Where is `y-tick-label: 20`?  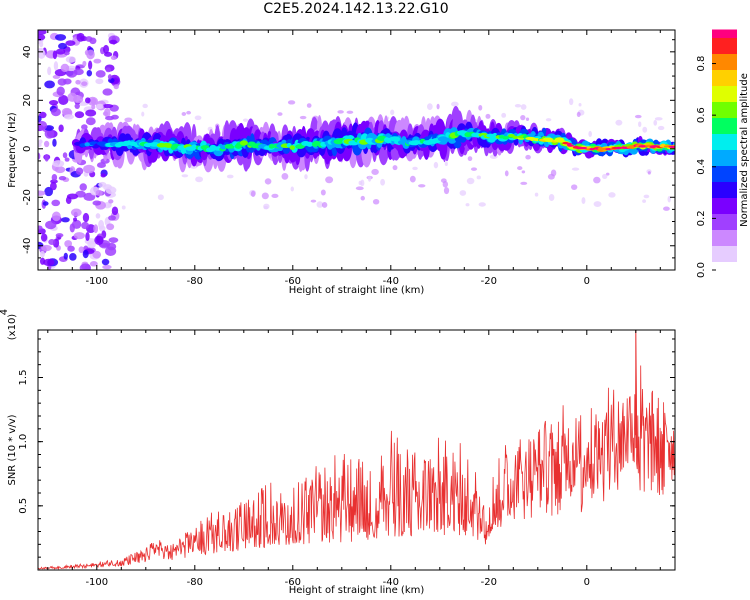
y-tick-label: 20 is located at coordinates (27, 100).